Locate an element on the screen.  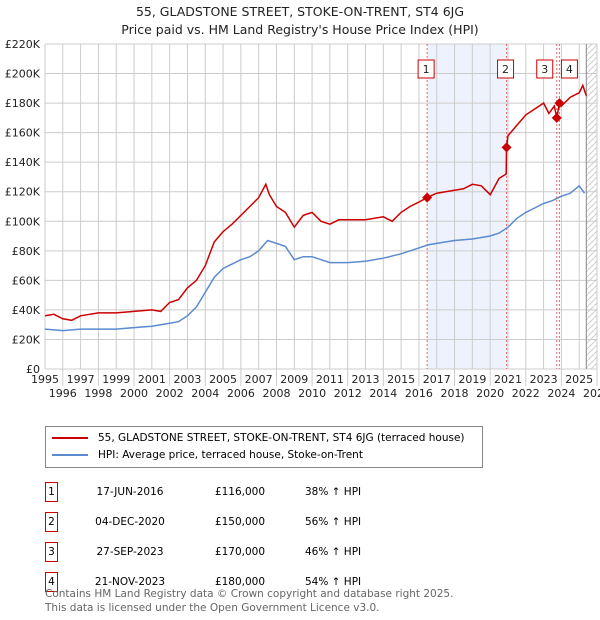
x-tick-label: 1999 is located at coordinates (116, 379).